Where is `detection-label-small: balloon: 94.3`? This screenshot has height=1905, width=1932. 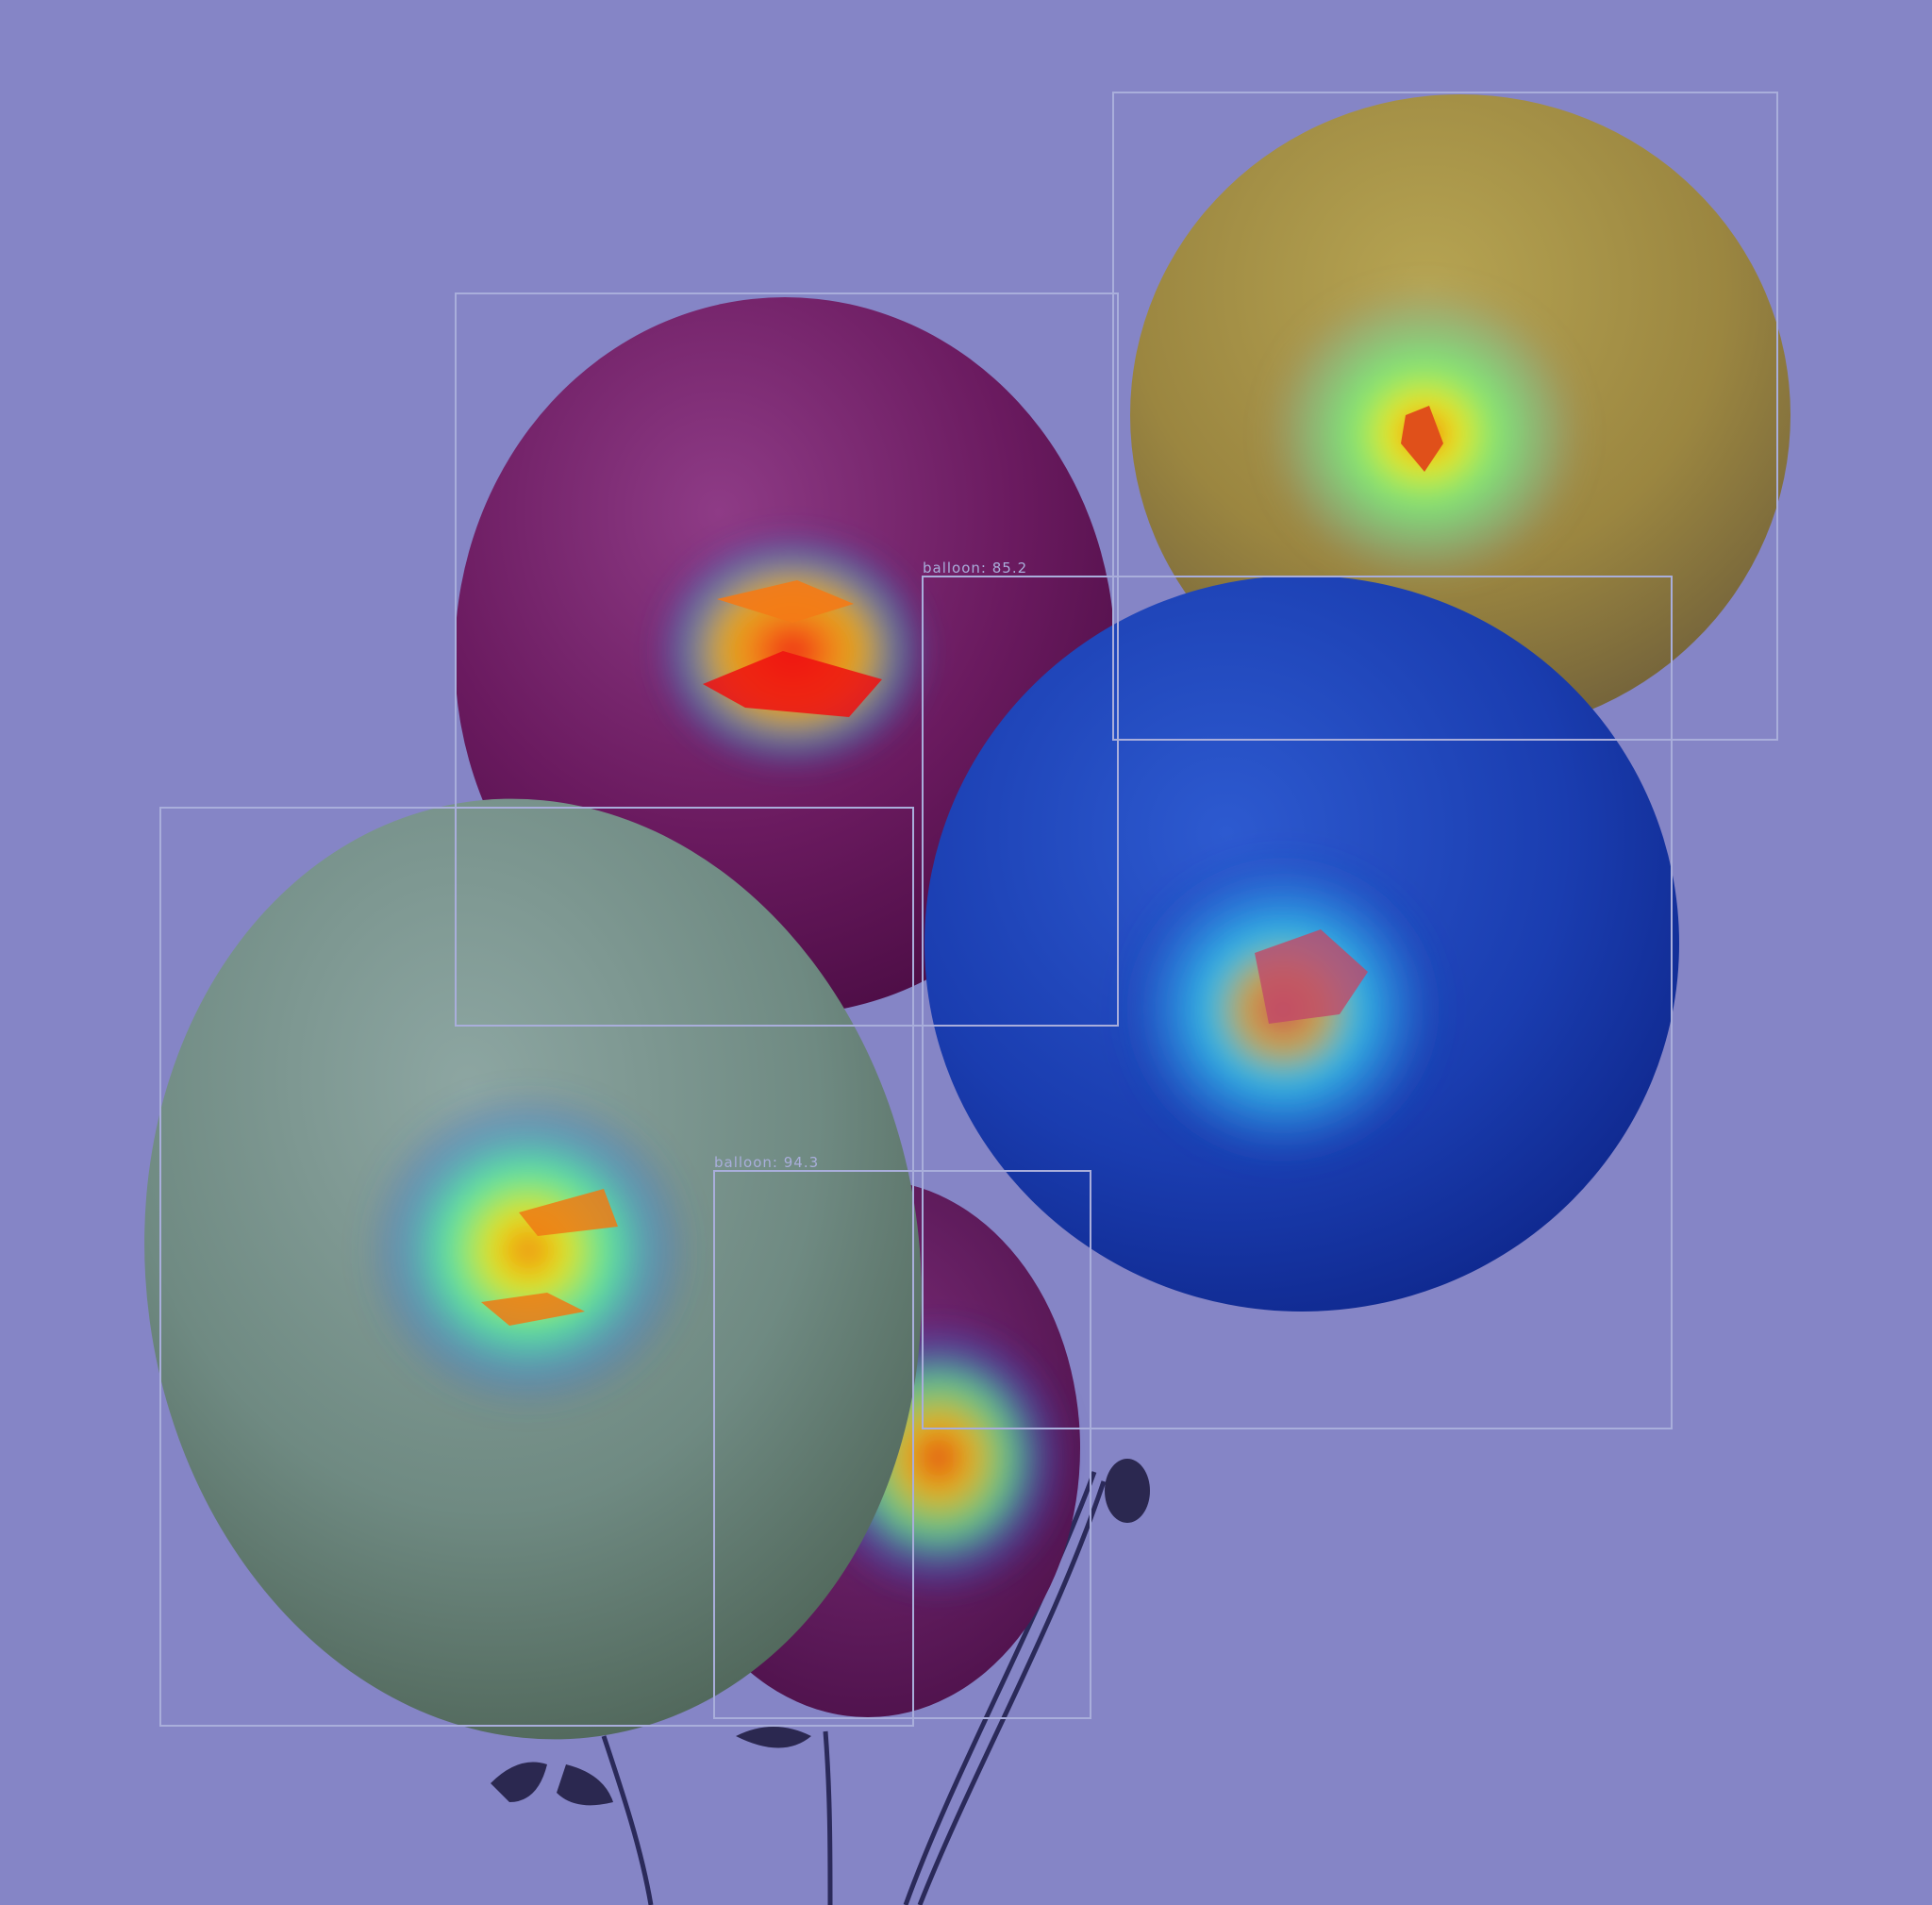
detection-label-small: balloon: 94.3 is located at coordinates (767, 1162).